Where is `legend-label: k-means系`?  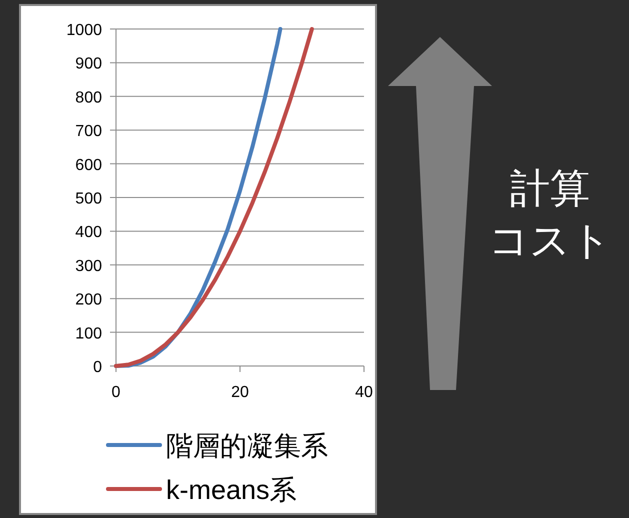 legend-label: k-means系 is located at coordinates (231, 490).